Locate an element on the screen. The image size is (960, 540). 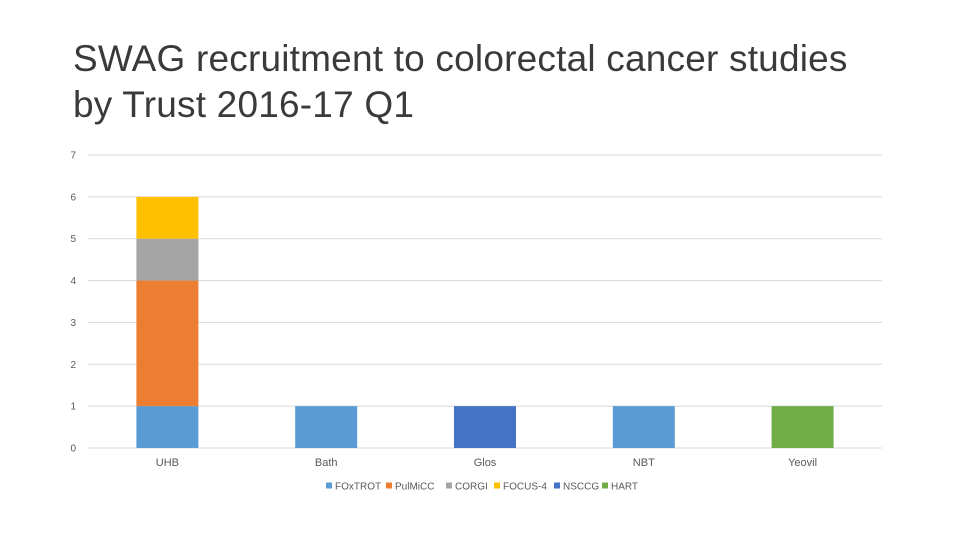
bar-corgi-uhb is located at coordinates (167, 259).